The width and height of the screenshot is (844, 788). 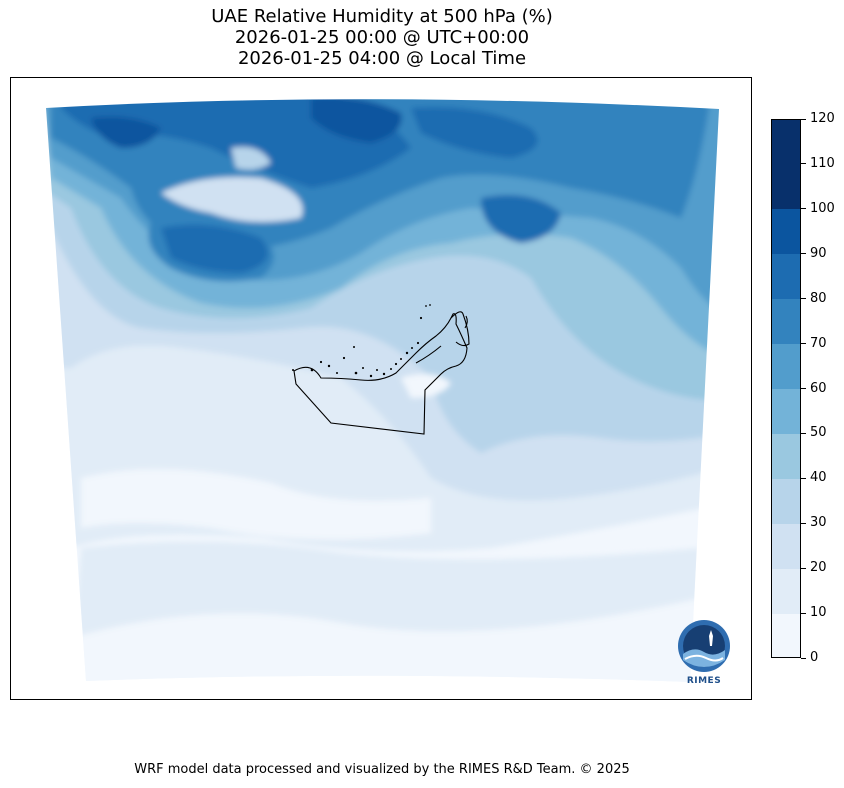 What do you see at coordinates (232, 199) in the screenshot?
I see `rh-dry-pocket-west` at bounding box center [232, 199].